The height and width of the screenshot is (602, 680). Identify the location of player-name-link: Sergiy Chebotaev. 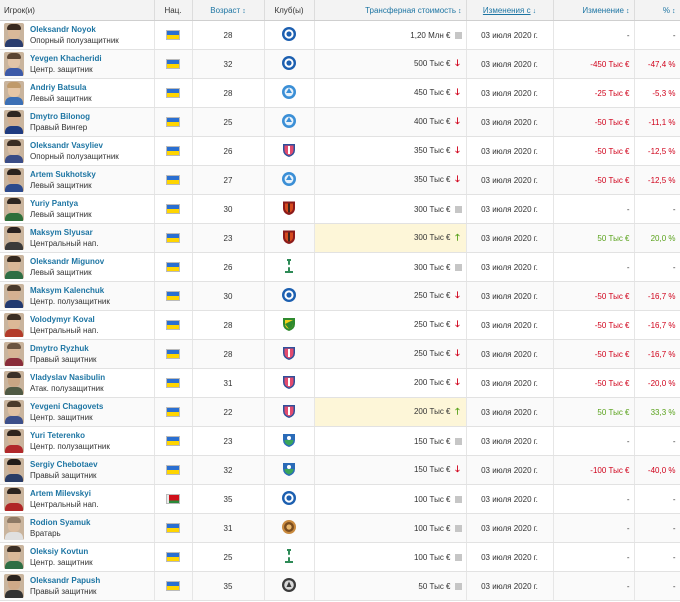
(64, 464).